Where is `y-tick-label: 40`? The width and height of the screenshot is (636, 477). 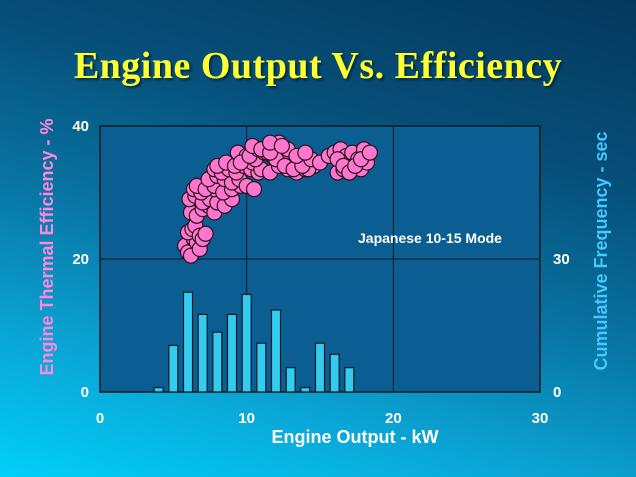
y-tick-label: 40 is located at coordinates (80, 126).